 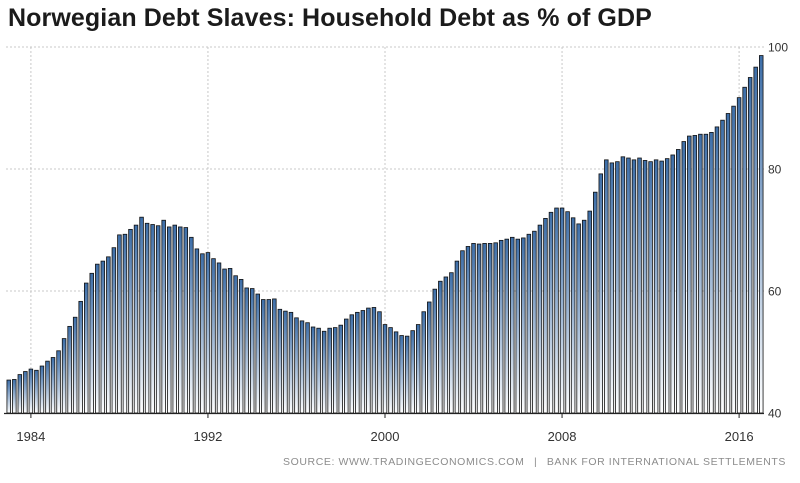 What do you see at coordinates (775, 292) in the screenshot?
I see `y-tick-label: 60` at bounding box center [775, 292].